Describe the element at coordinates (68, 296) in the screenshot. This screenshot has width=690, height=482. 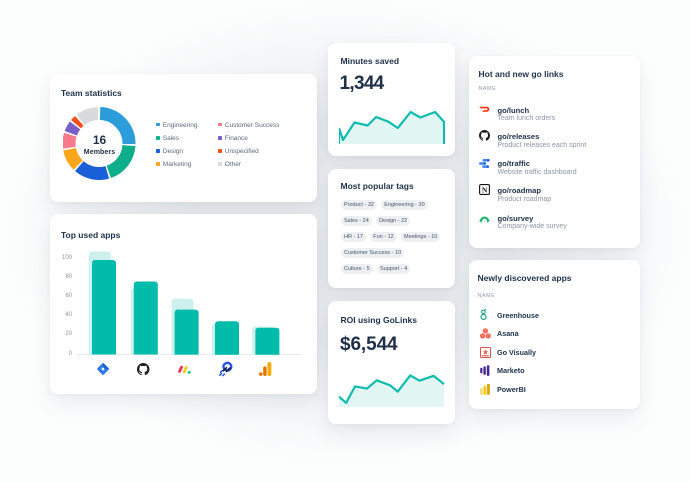
I see `svg-text: 60` at that location.